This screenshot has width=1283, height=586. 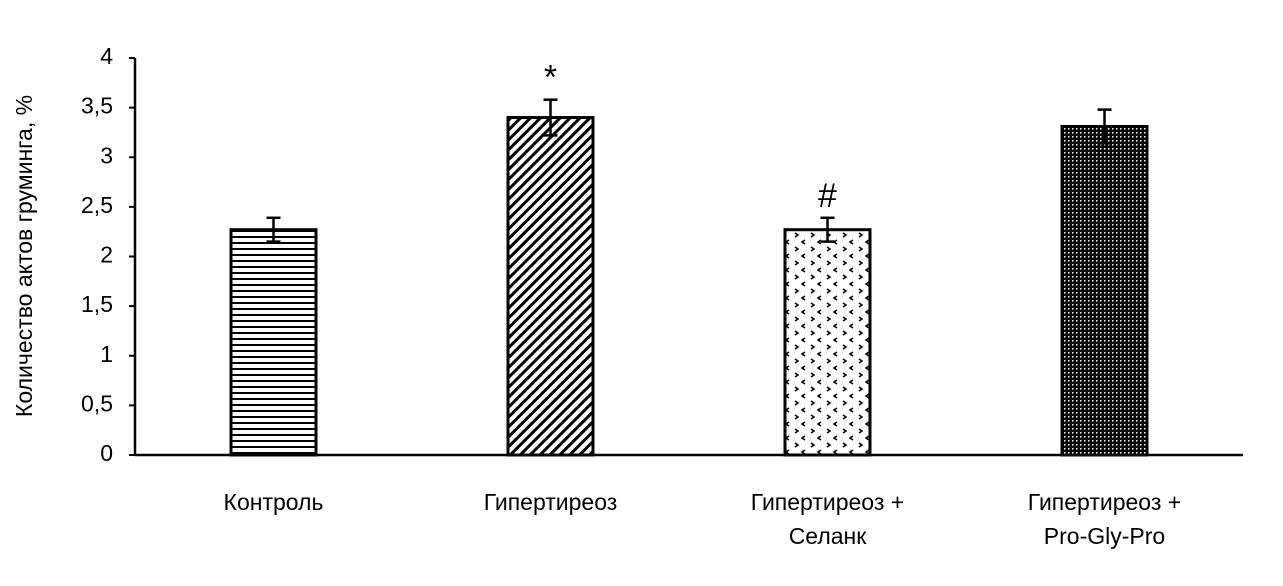 What do you see at coordinates (827, 196) in the screenshot?
I see `annotation: #` at bounding box center [827, 196].